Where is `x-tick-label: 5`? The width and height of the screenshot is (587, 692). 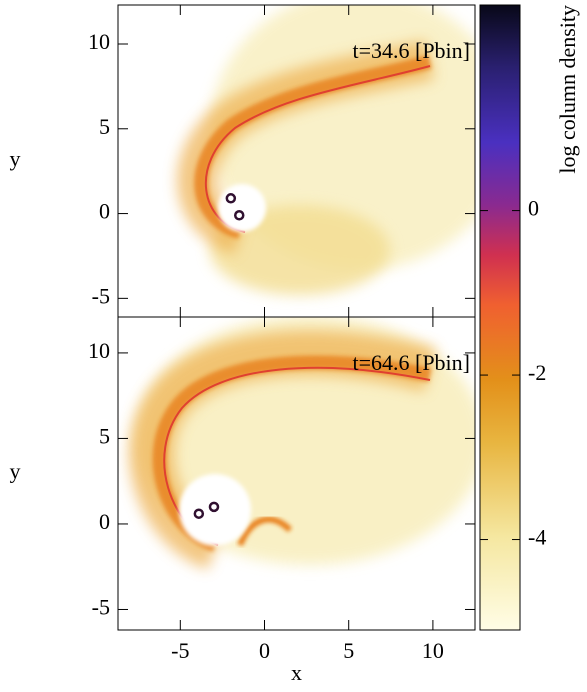 x-tick-label: 5 is located at coordinates (348, 650).